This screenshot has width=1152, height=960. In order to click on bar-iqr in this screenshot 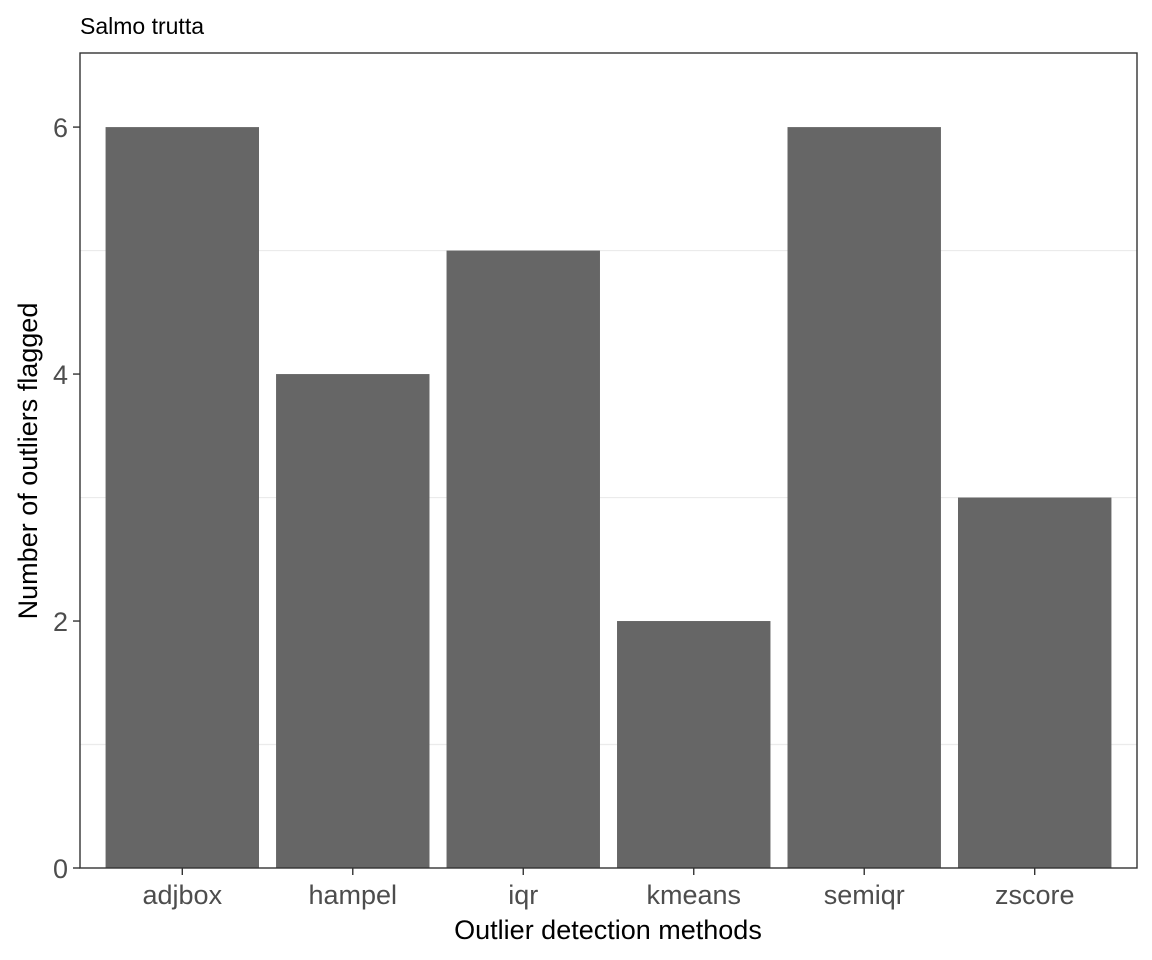, I will do `click(523, 559)`.